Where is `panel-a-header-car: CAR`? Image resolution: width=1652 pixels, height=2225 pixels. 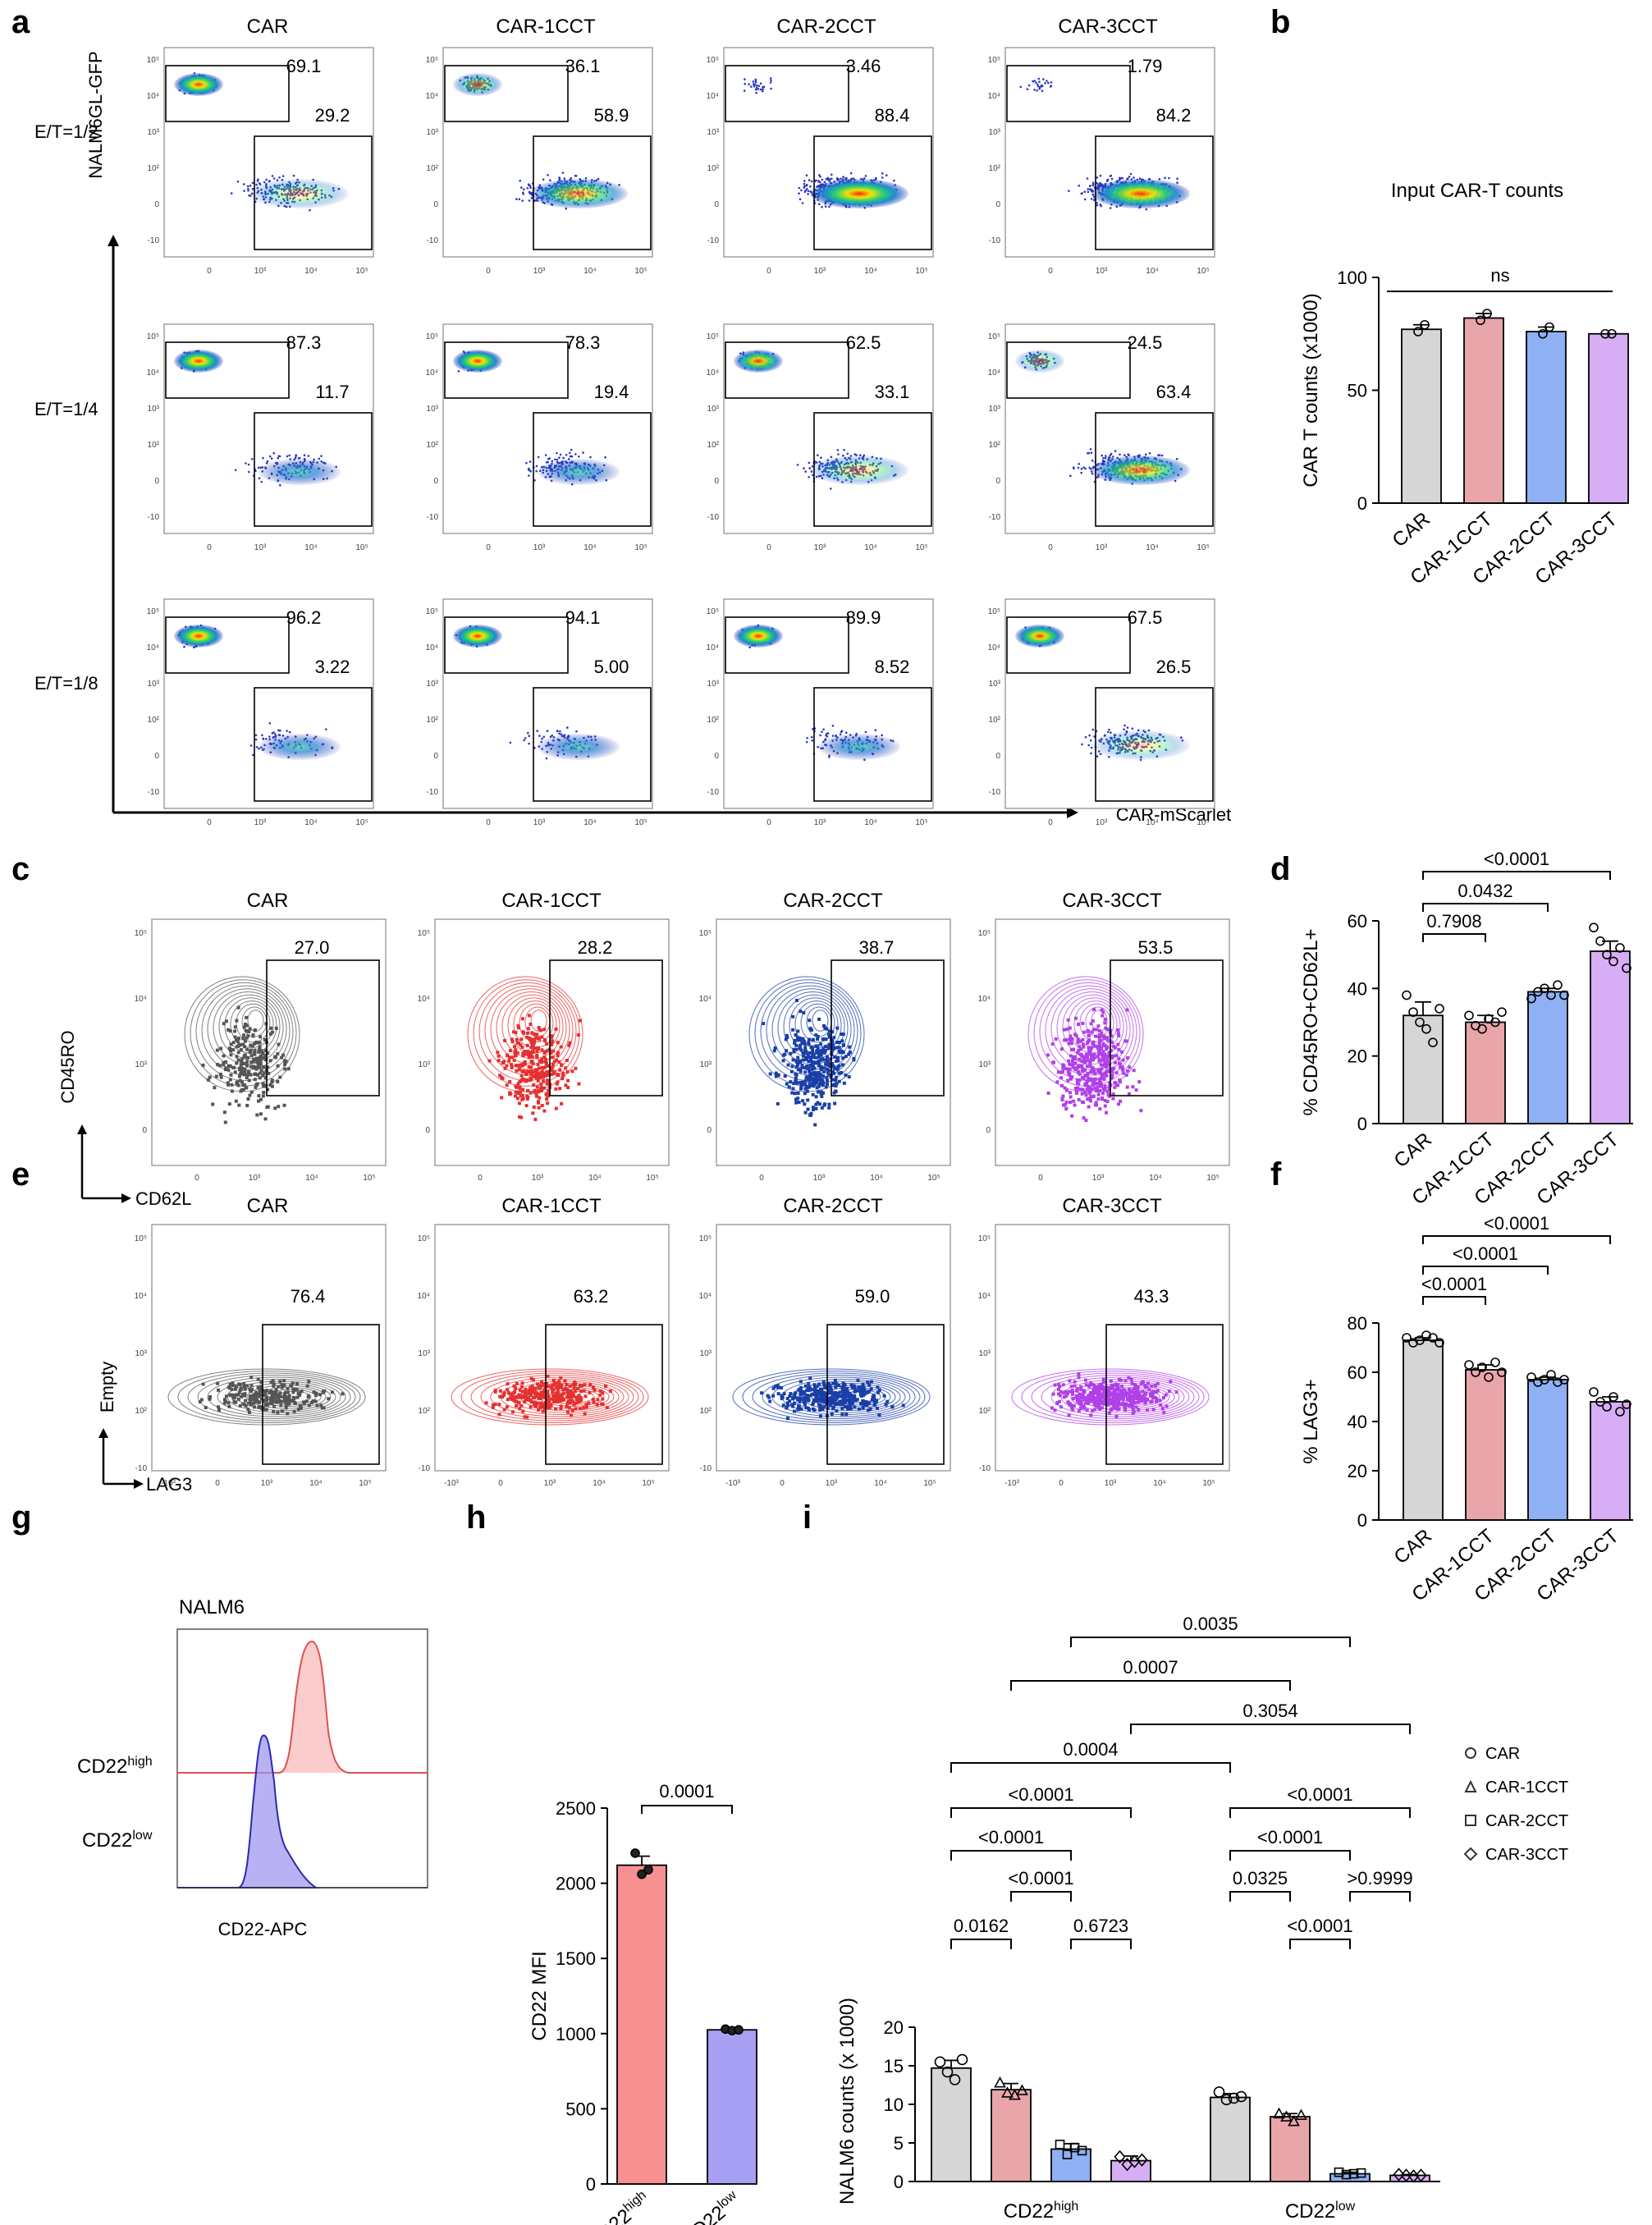
panel-a-header-car: CAR is located at coordinates (268, 27).